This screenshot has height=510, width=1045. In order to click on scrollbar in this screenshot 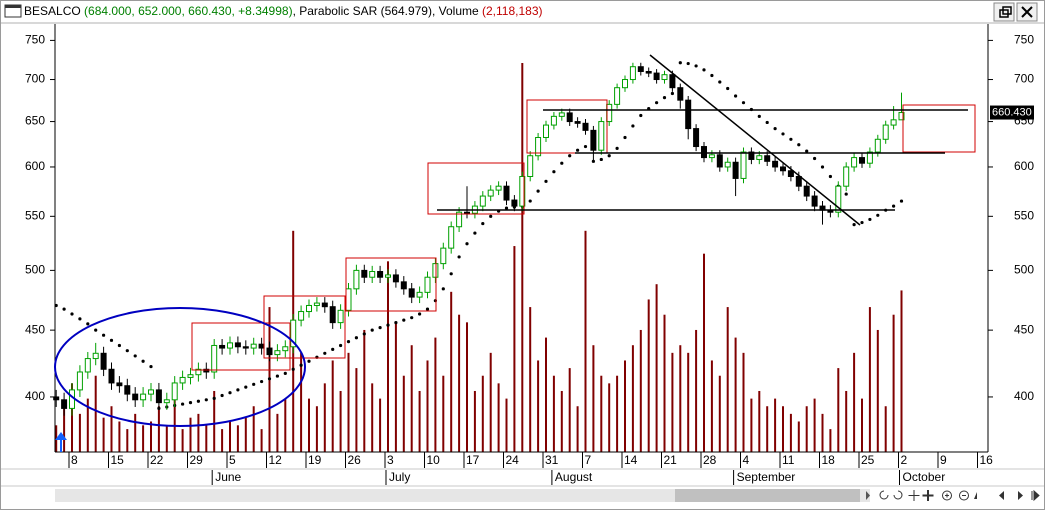, I will do `click(462, 495)`.